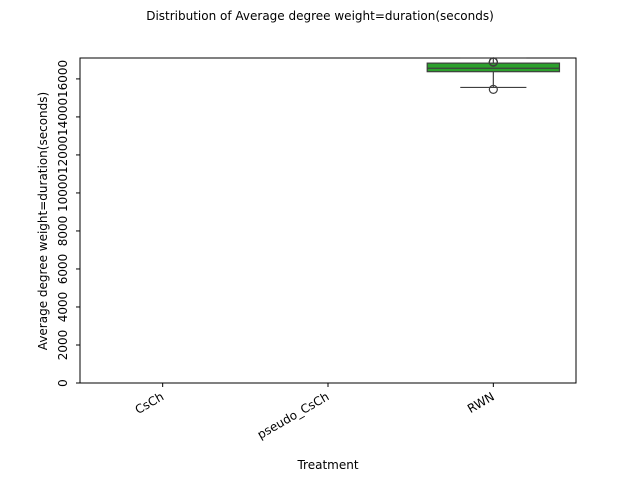 The height and width of the screenshot is (480, 640). What do you see at coordinates (327, 465) in the screenshot?
I see `x-axis-label: Treatment` at bounding box center [327, 465].